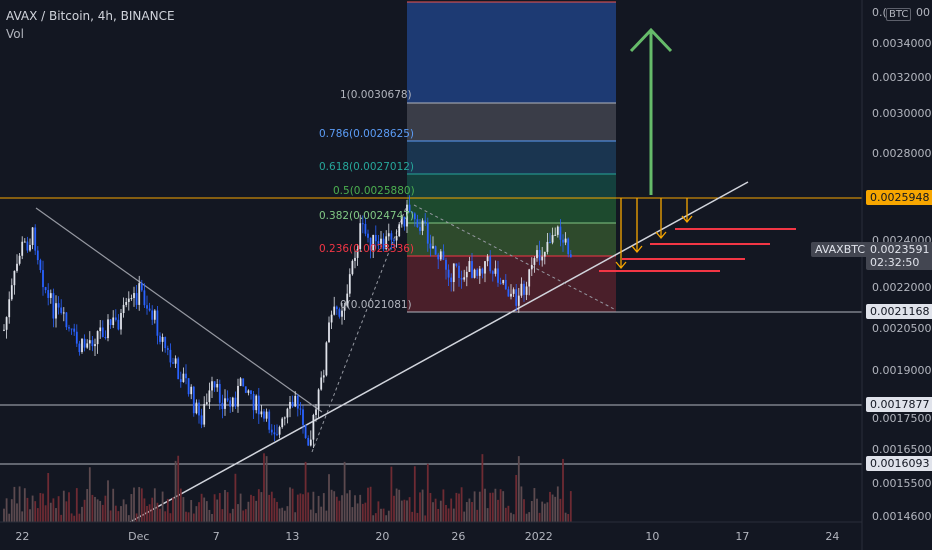 The height and width of the screenshot is (550, 932). Describe the element at coordinates (651, 111) in the screenshot. I see `bullish-arrow-icon` at that location.